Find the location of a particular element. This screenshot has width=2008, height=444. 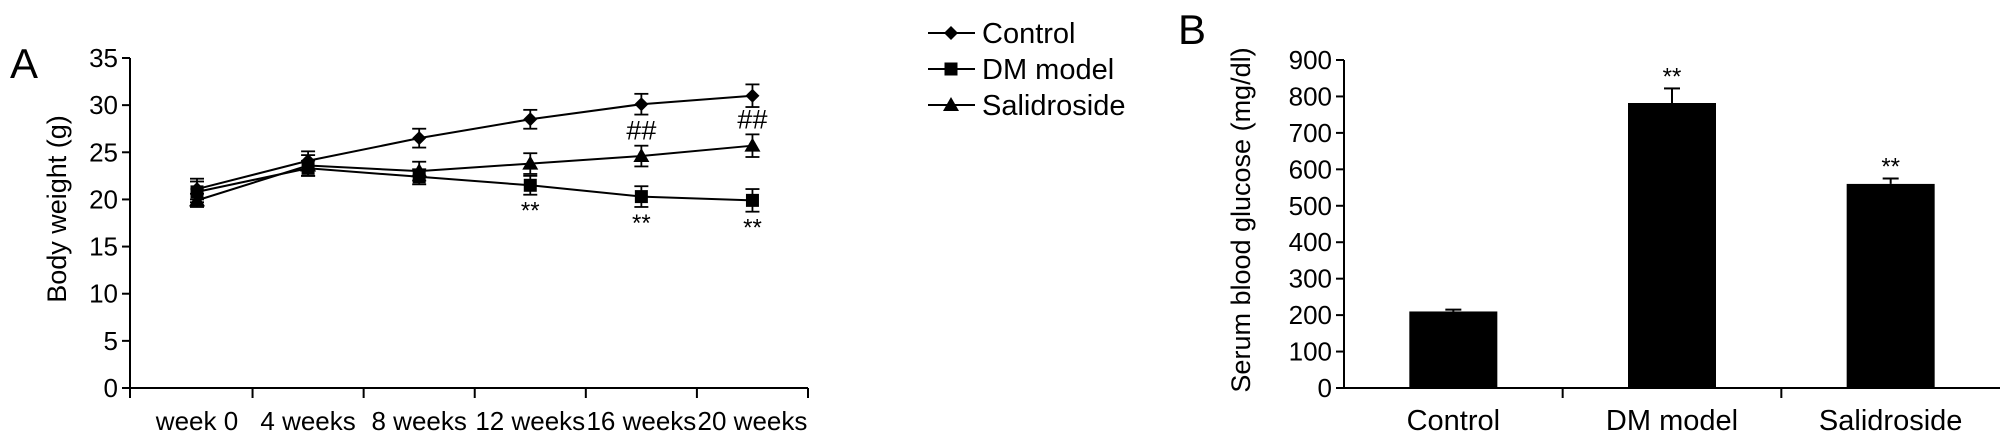

panel-a-x-tick-label: 16 weeks is located at coordinates (641, 421).